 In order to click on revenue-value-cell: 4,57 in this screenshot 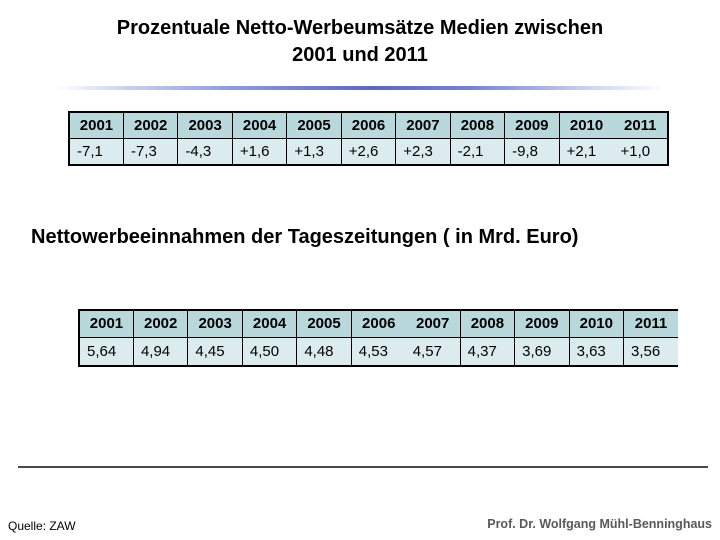, I will do `click(433, 351)`.